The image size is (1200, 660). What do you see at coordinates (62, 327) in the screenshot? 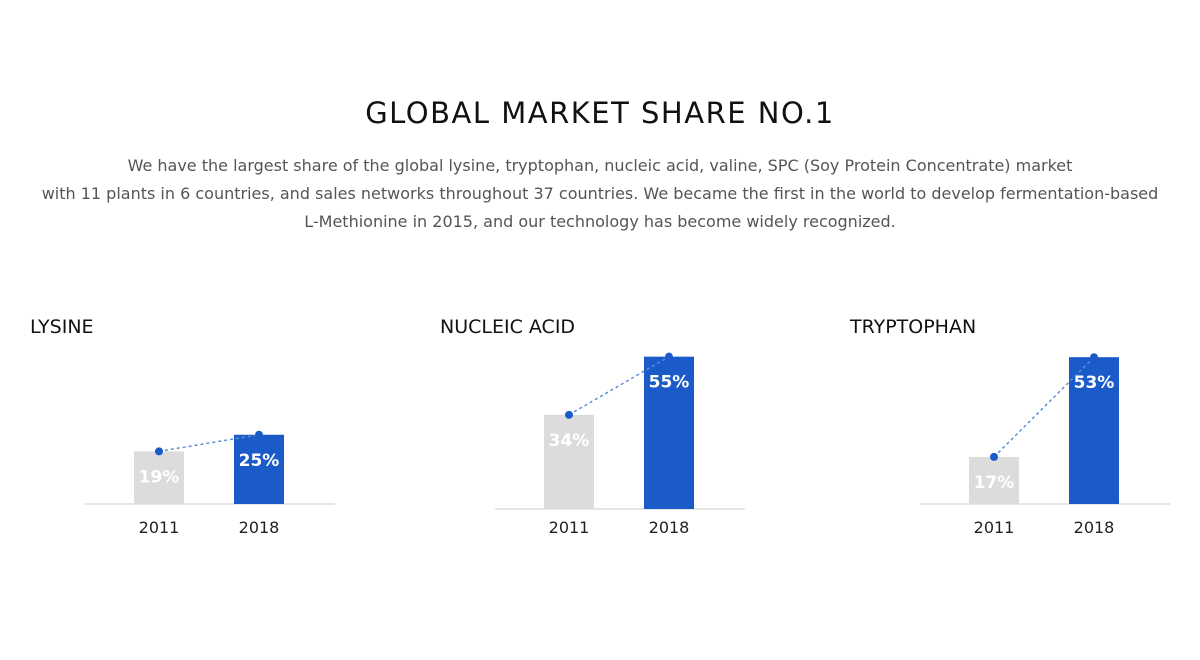
I see `chart-title: LYSINE` at bounding box center [62, 327].